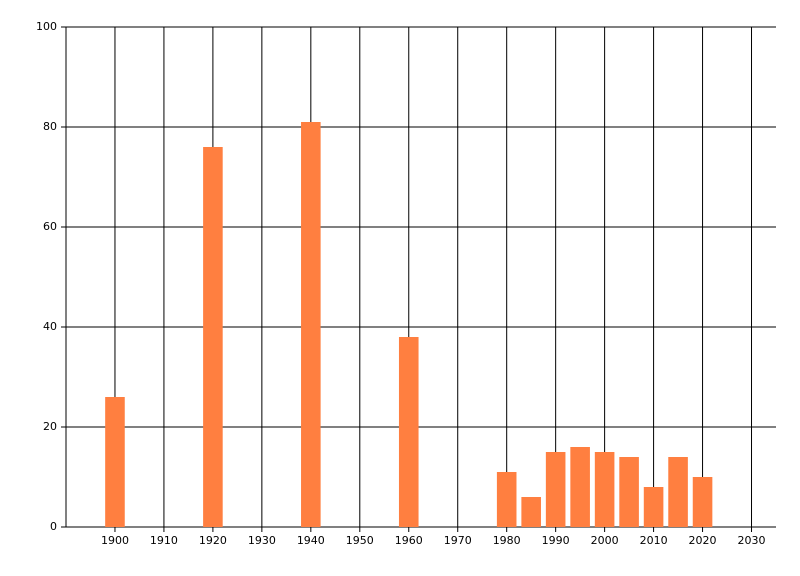 The height and width of the screenshot is (576, 800). What do you see at coordinates (115, 540) in the screenshot?
I see `x-tick-label: 1900` at bounding box center [115, 540].